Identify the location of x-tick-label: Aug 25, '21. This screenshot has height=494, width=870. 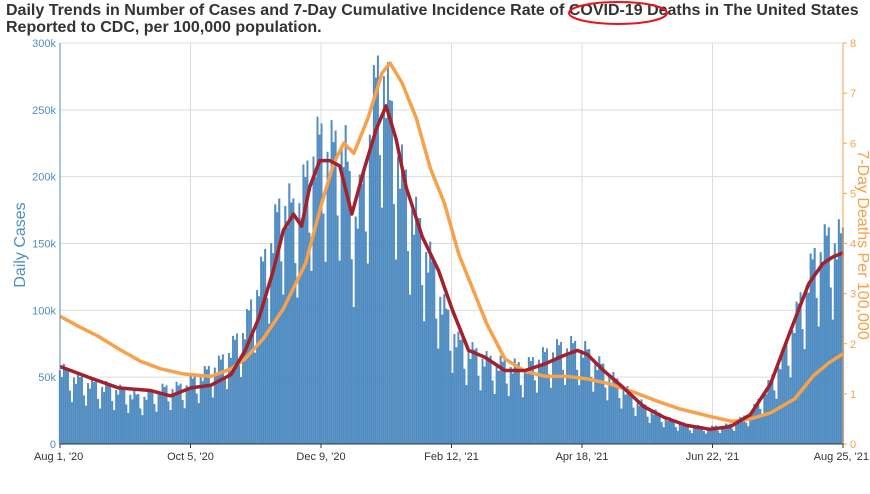
(841, 457).